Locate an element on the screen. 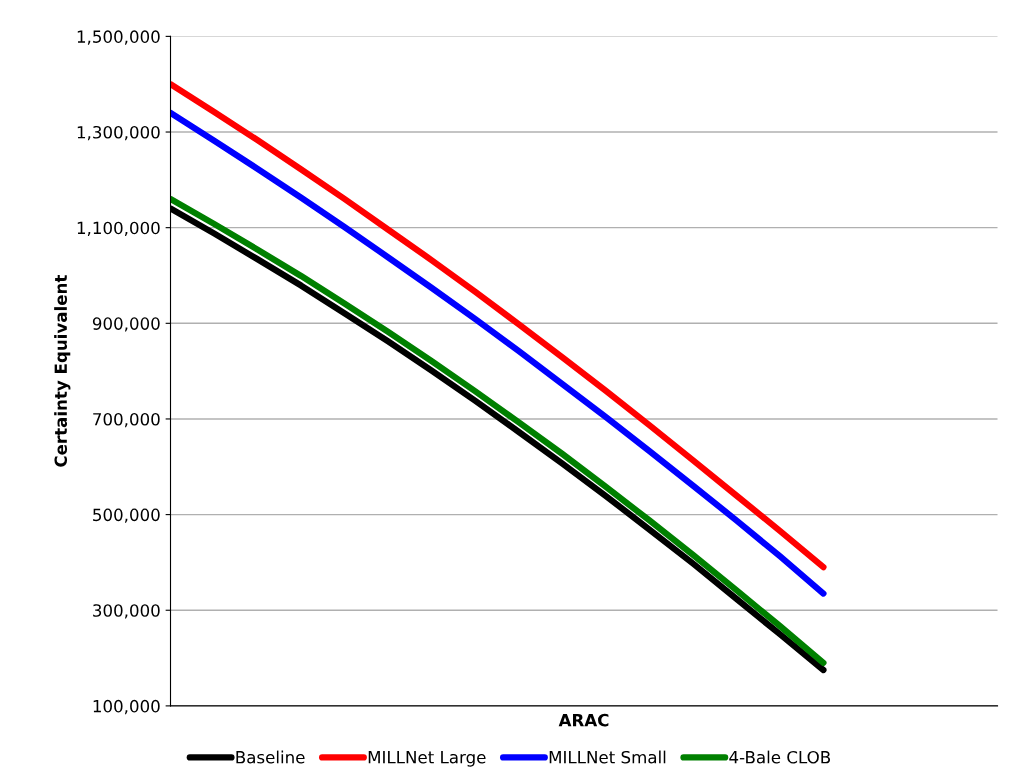  y-axis-title: Certainty Equivalent is located at coordinates (62, 371).